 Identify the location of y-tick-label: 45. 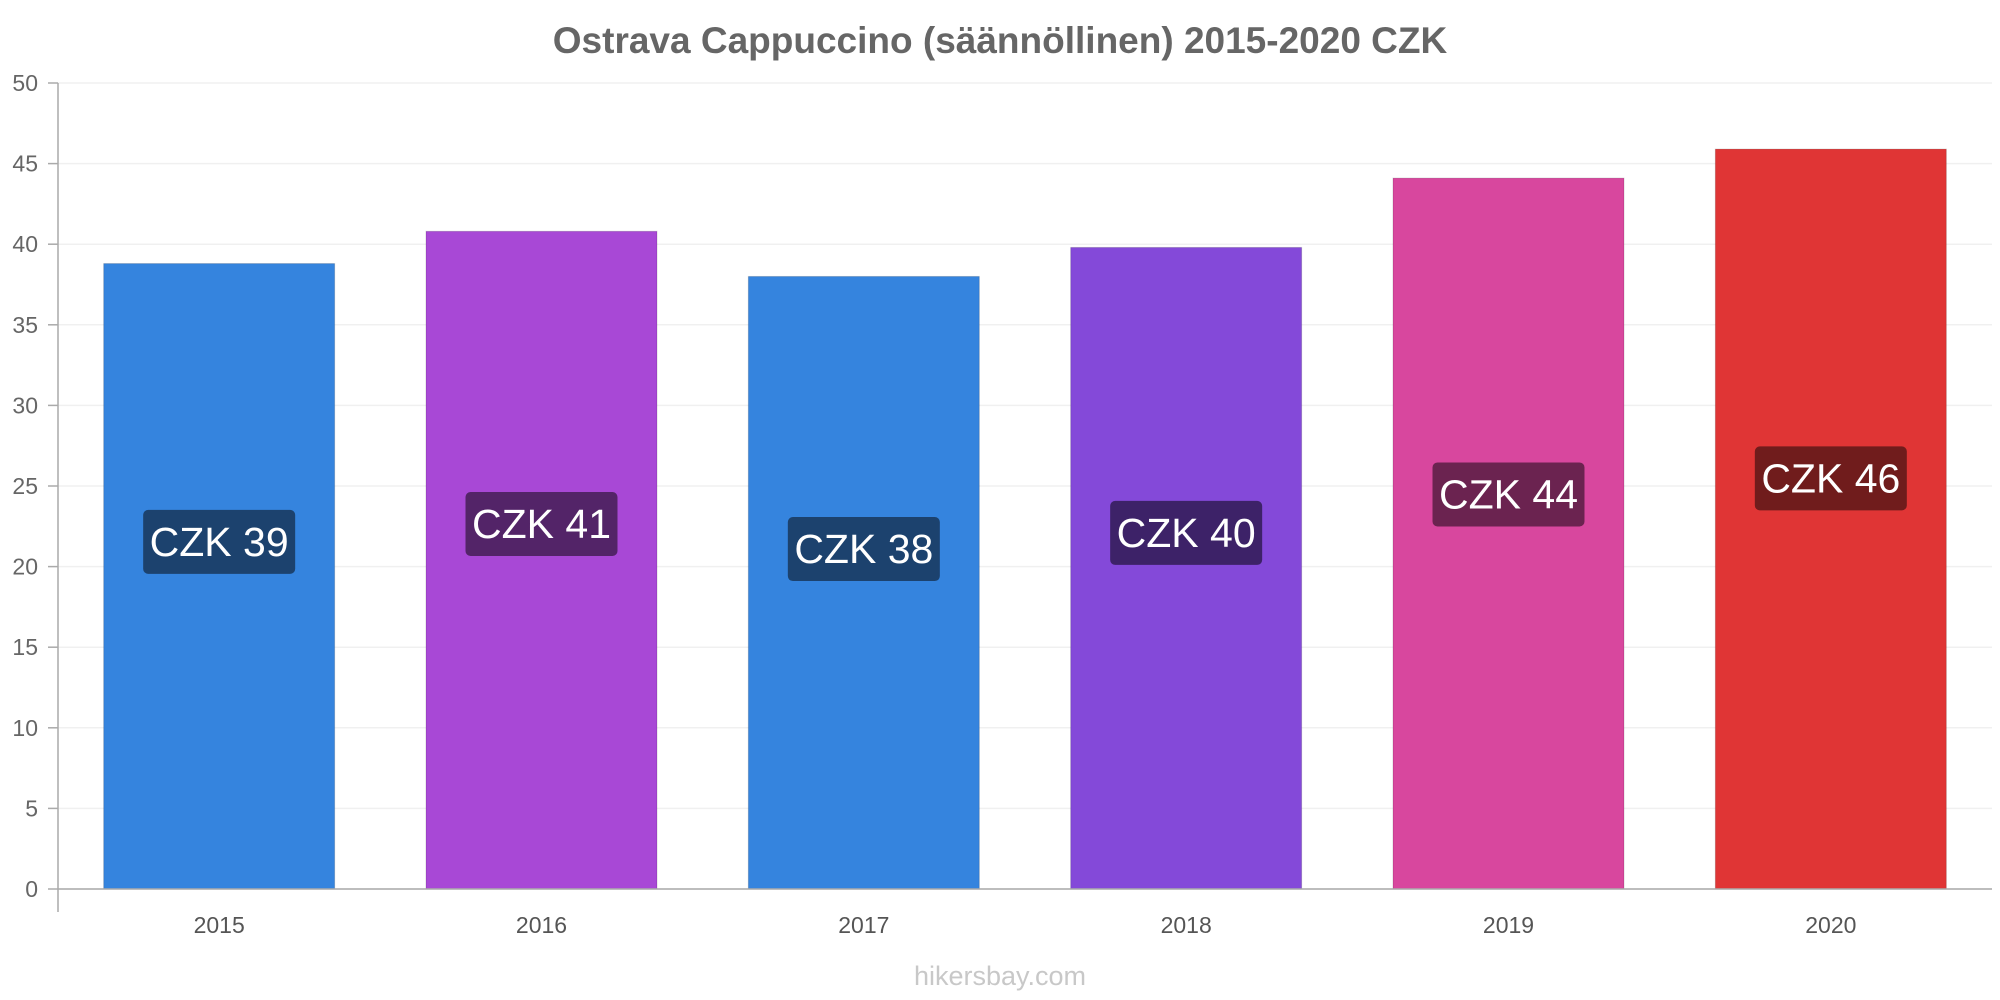
(25, 164).